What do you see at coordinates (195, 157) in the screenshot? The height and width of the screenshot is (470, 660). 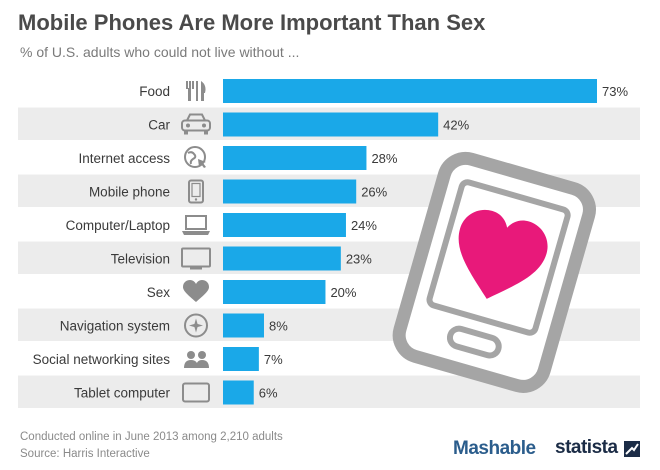 I see `globe-cursor-icon` at bounding box center [195, 157].